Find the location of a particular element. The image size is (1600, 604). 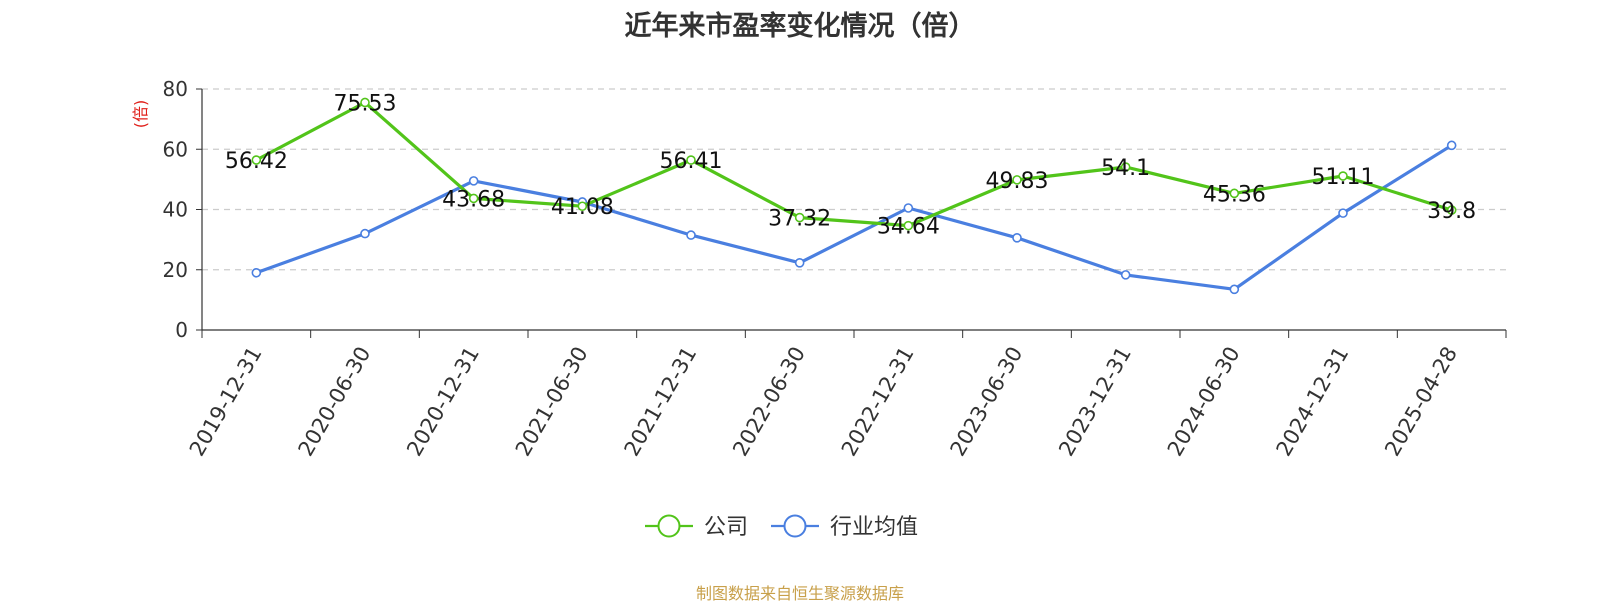

x-tick-label: 2022-12-31 is located at coordinates (878, 402).